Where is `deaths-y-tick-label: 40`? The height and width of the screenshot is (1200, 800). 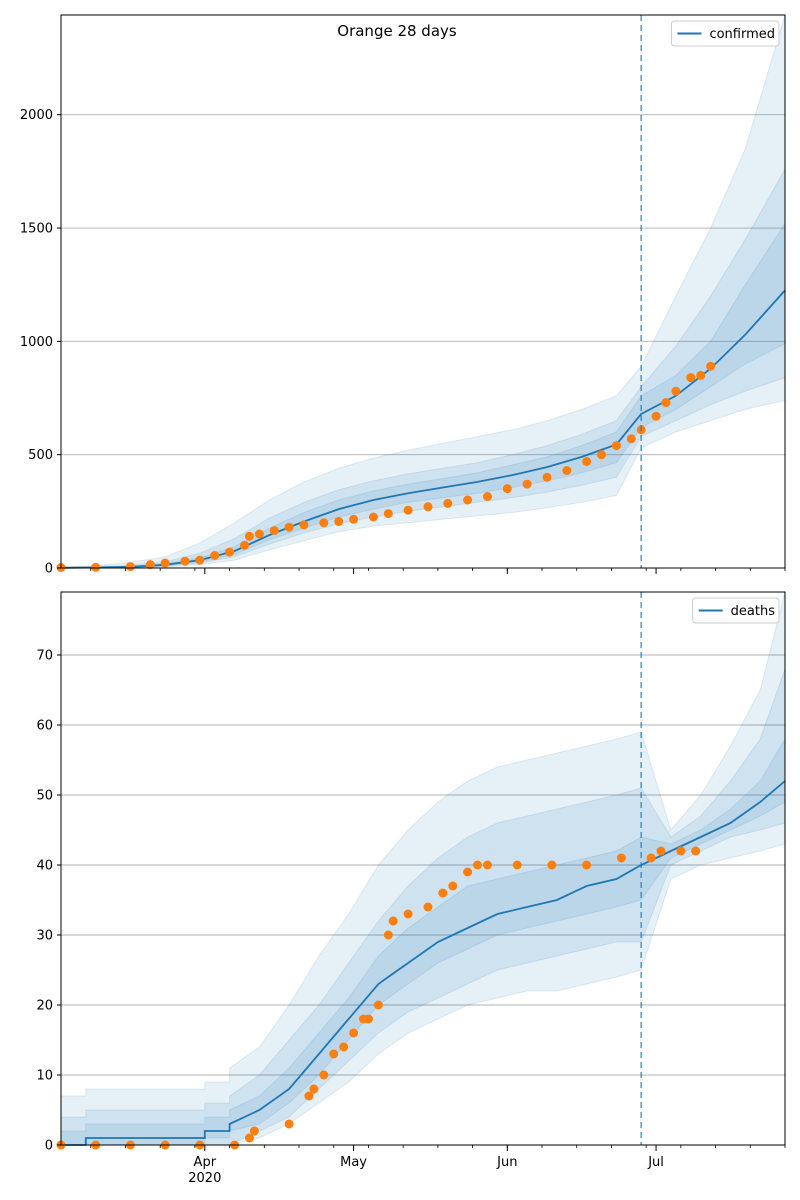
deaths-y-tick-label: 40 is located at coordinates (44, 866).